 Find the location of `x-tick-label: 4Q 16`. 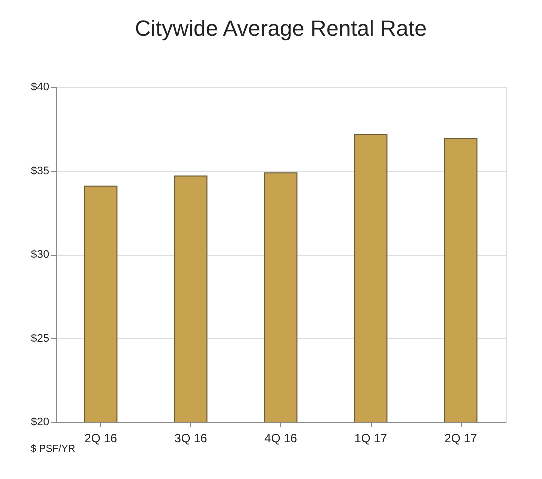

x-tick-label: 4Q 16 is located at coordinates (281, 439).